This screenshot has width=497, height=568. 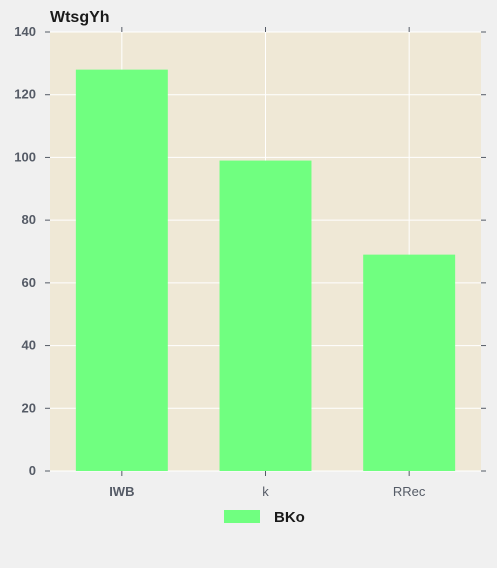 What do you see at coordinates (264, 517) in the screenshot?
I see `legend: BKo` at bounding box center [264, 517].